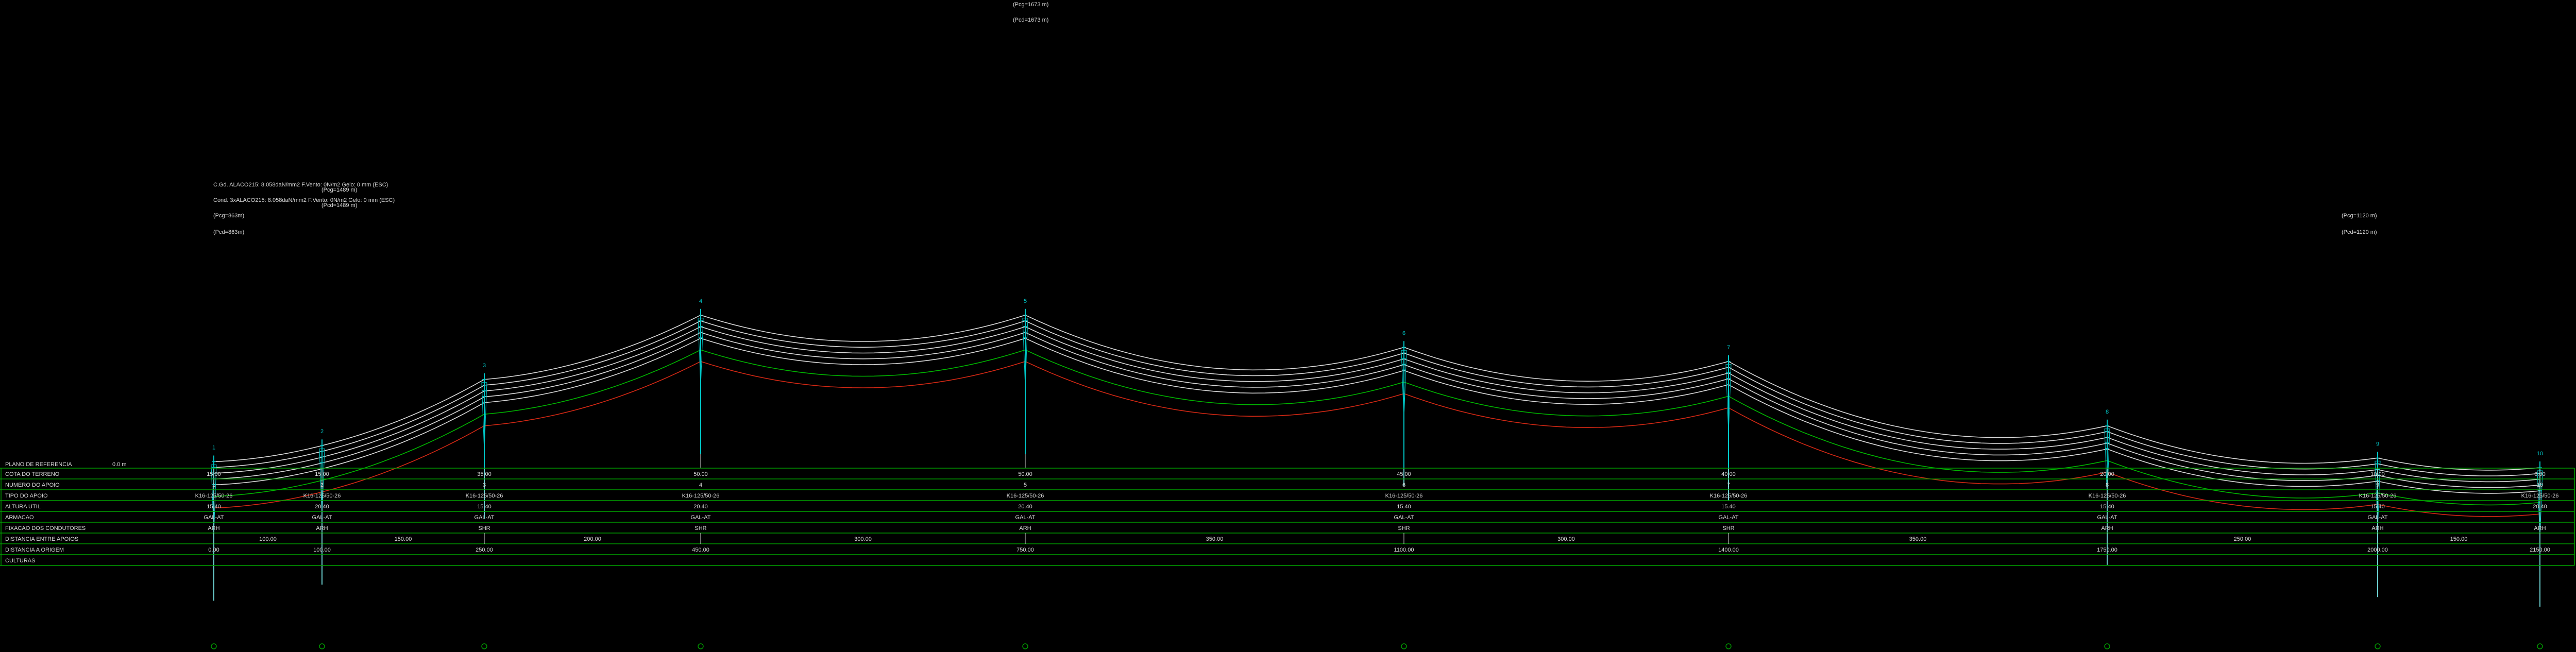 The image size is (2576, 652). Describe the element at coordinates (1728, 550) in the screenshot. I see `origem-cell: 1400.00` at that location.